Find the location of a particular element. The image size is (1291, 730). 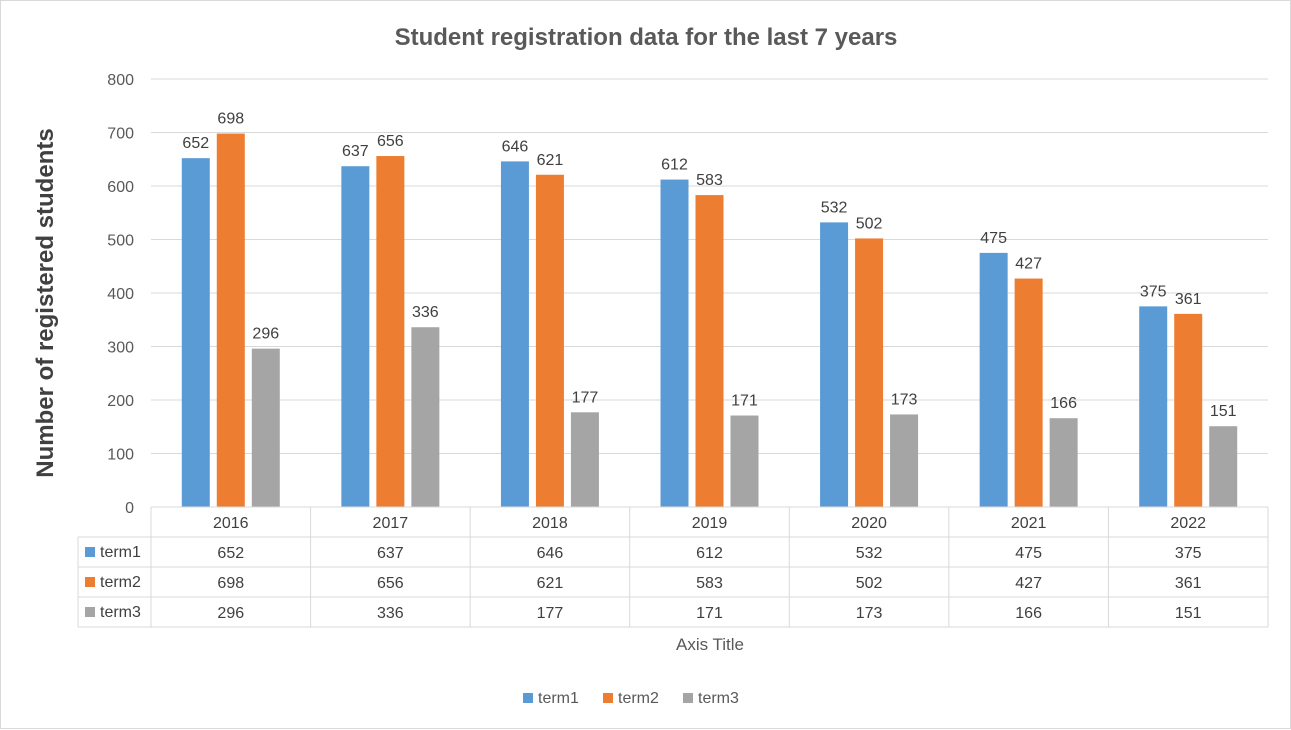

y-tick-label-400: 400 is located at coordinates (120, 294).